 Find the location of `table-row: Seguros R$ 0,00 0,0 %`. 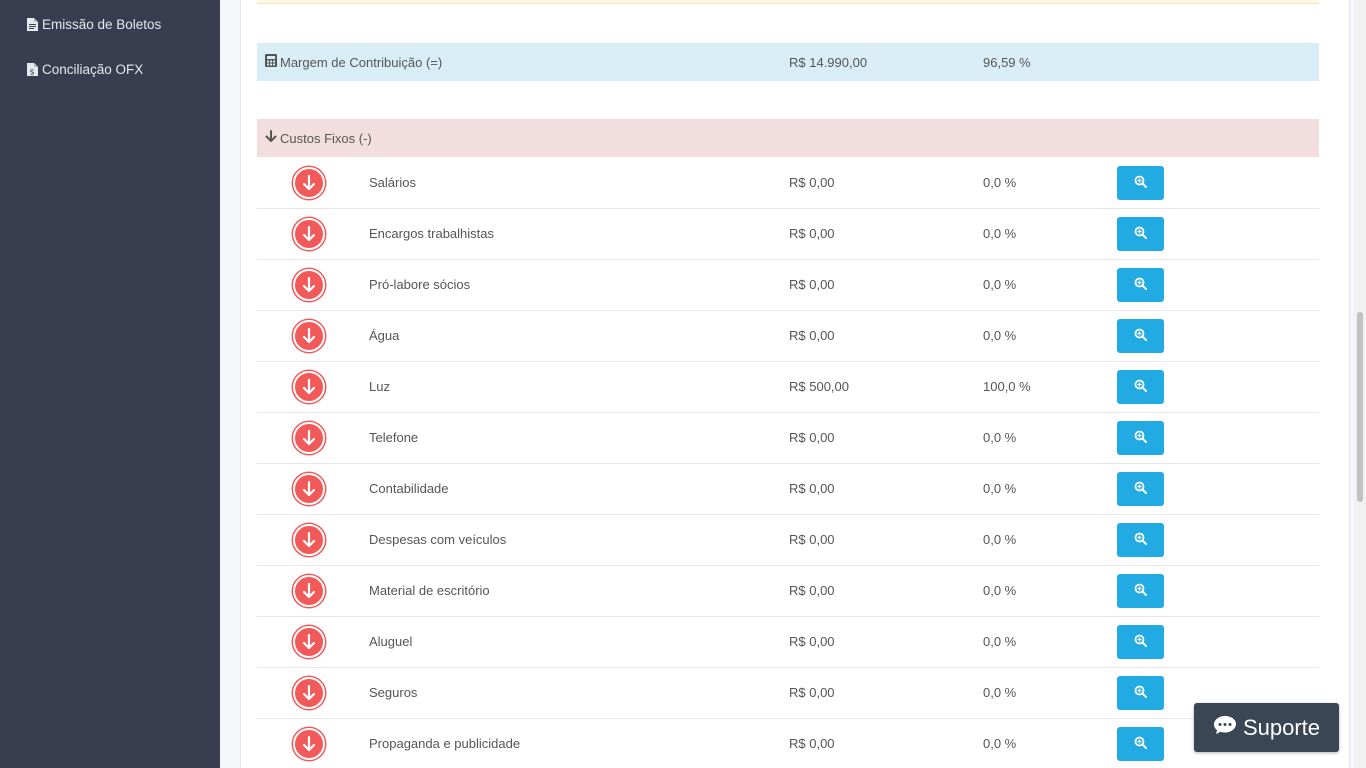

table-row: Seguros R$ 0,00 0,0 % is located at coordinates (788, 693).